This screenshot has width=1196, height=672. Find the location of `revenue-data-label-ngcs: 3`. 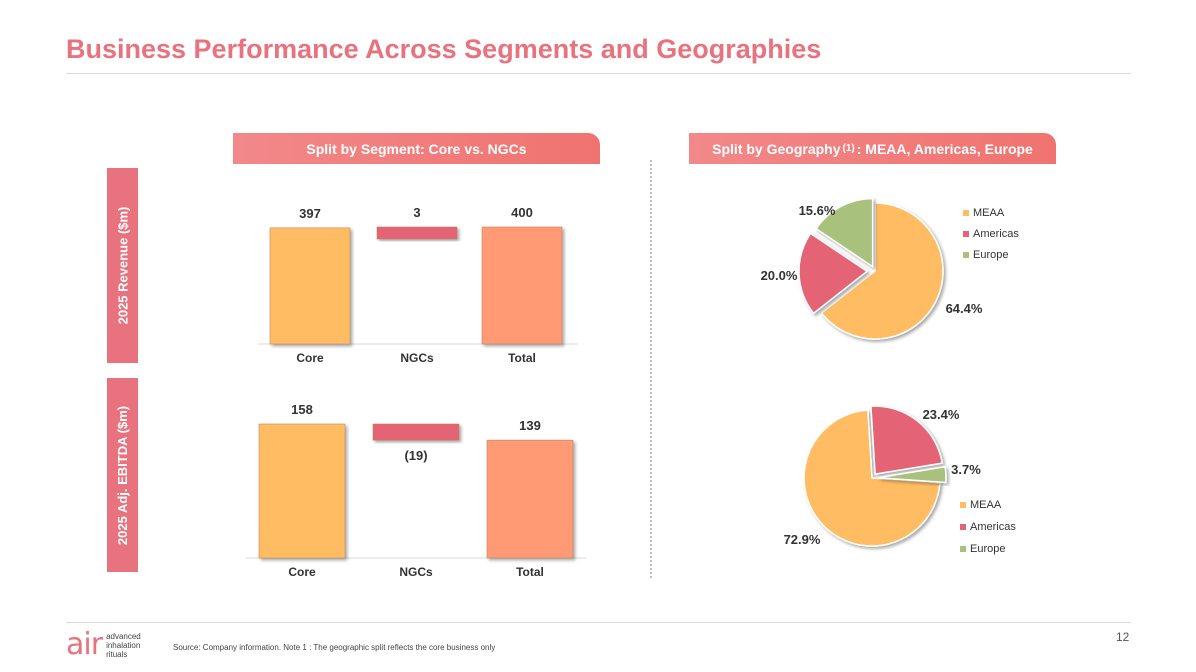

revenue-data-label-ngcs: 3 is located at coordinates (416, 212).